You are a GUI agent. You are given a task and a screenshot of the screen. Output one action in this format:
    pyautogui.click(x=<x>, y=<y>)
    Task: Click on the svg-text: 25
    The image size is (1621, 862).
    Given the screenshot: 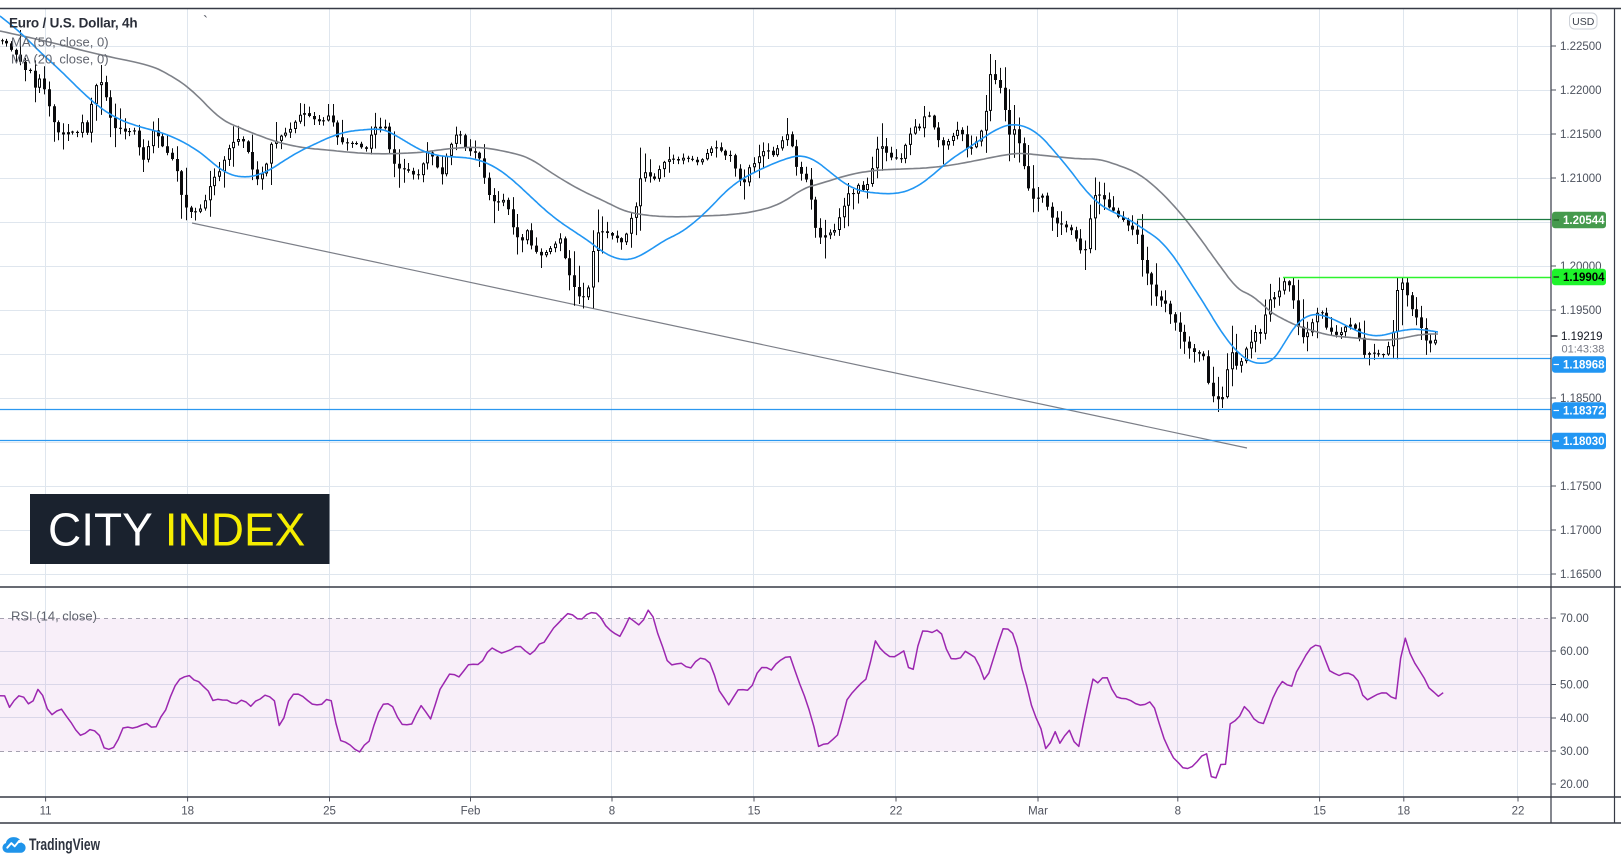 What is the action you would take?
    pyautogui.click(x=329, y=812)
    